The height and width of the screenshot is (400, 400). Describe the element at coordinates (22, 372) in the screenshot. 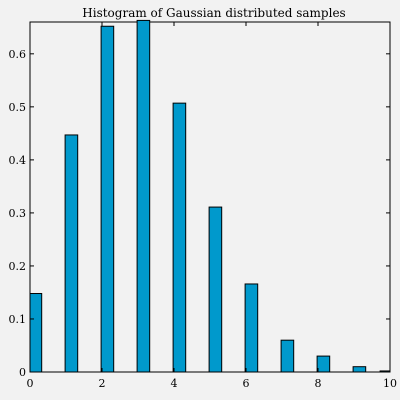

I see `y-tick-label: 0` at that location.